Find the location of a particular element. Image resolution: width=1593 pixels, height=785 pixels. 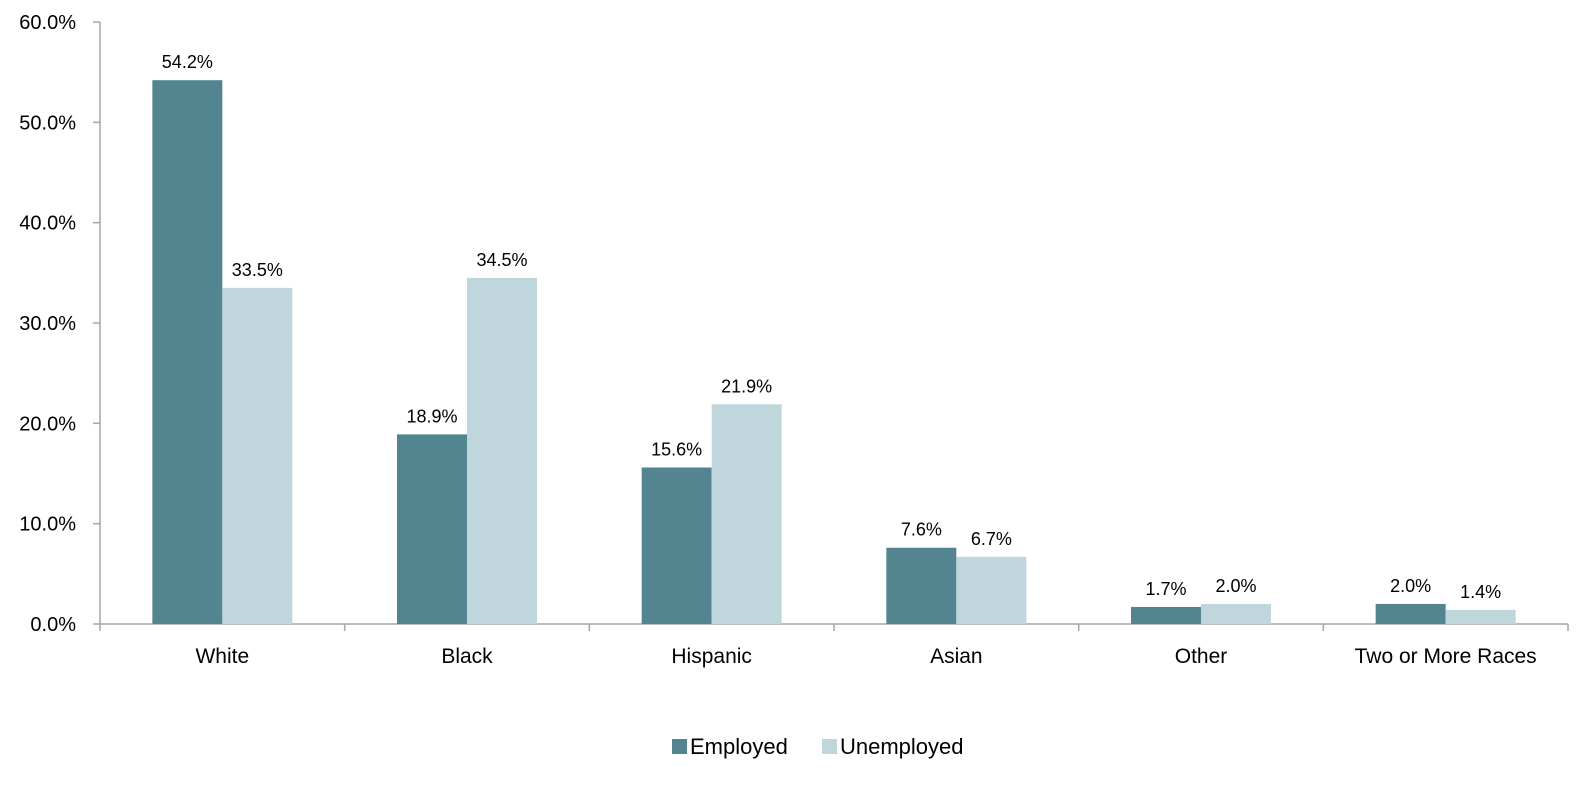

legend-label-employed: Employed is located at coordinates (739, 746).